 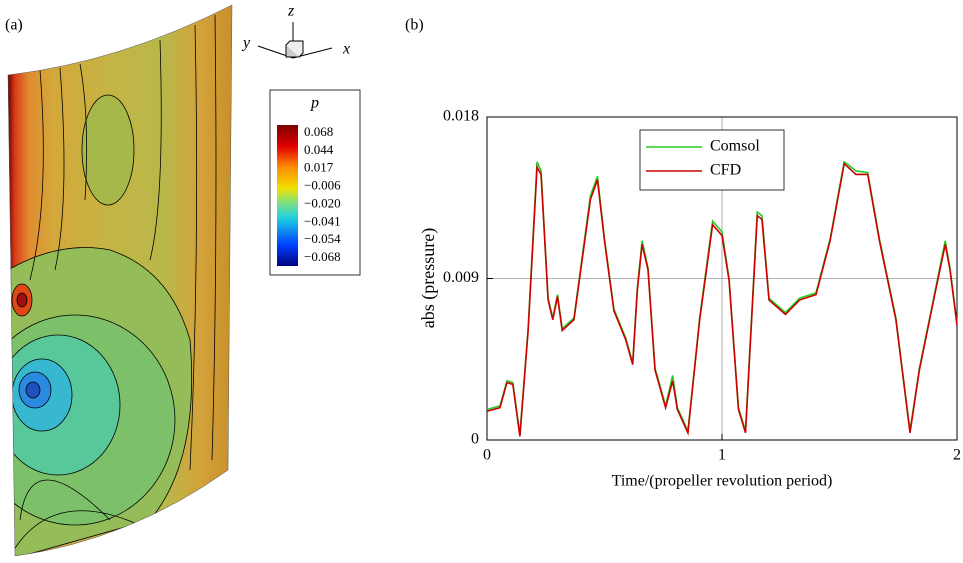 I want to click on axis-label: z, so click(x=291, y=11).